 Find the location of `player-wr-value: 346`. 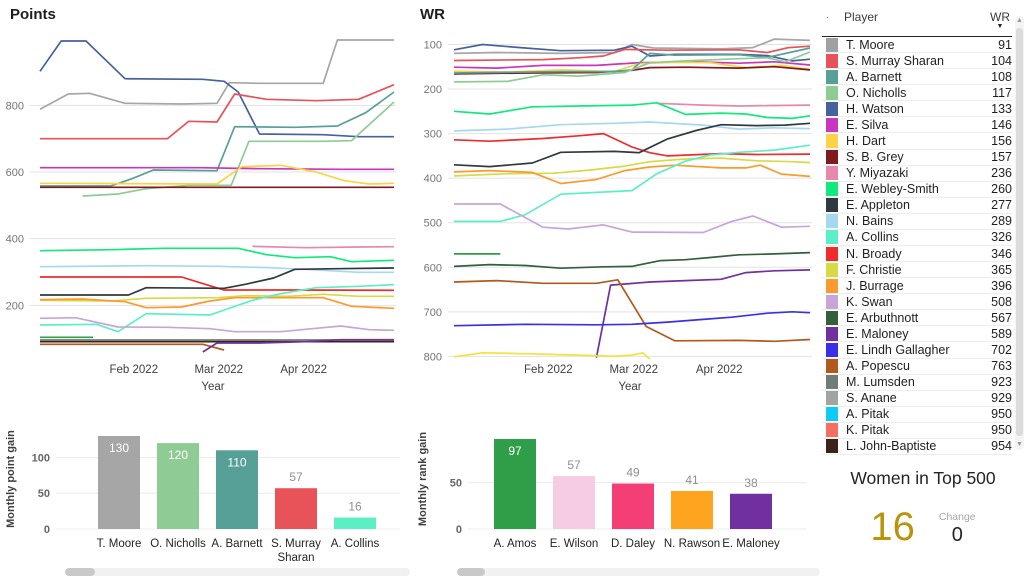

player-wr-value: 346 is located at coordinates (1001, 253).